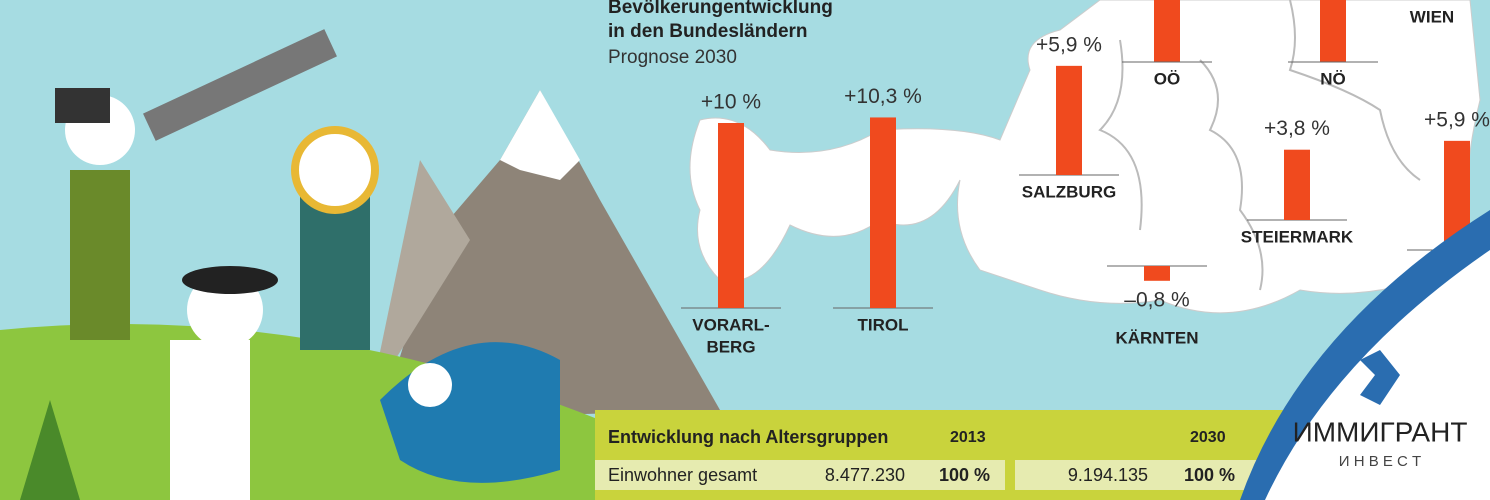 Image resolution: width=1490 pixels, height=500 pixels. I want to click on year: 2013, so click(968, 437).